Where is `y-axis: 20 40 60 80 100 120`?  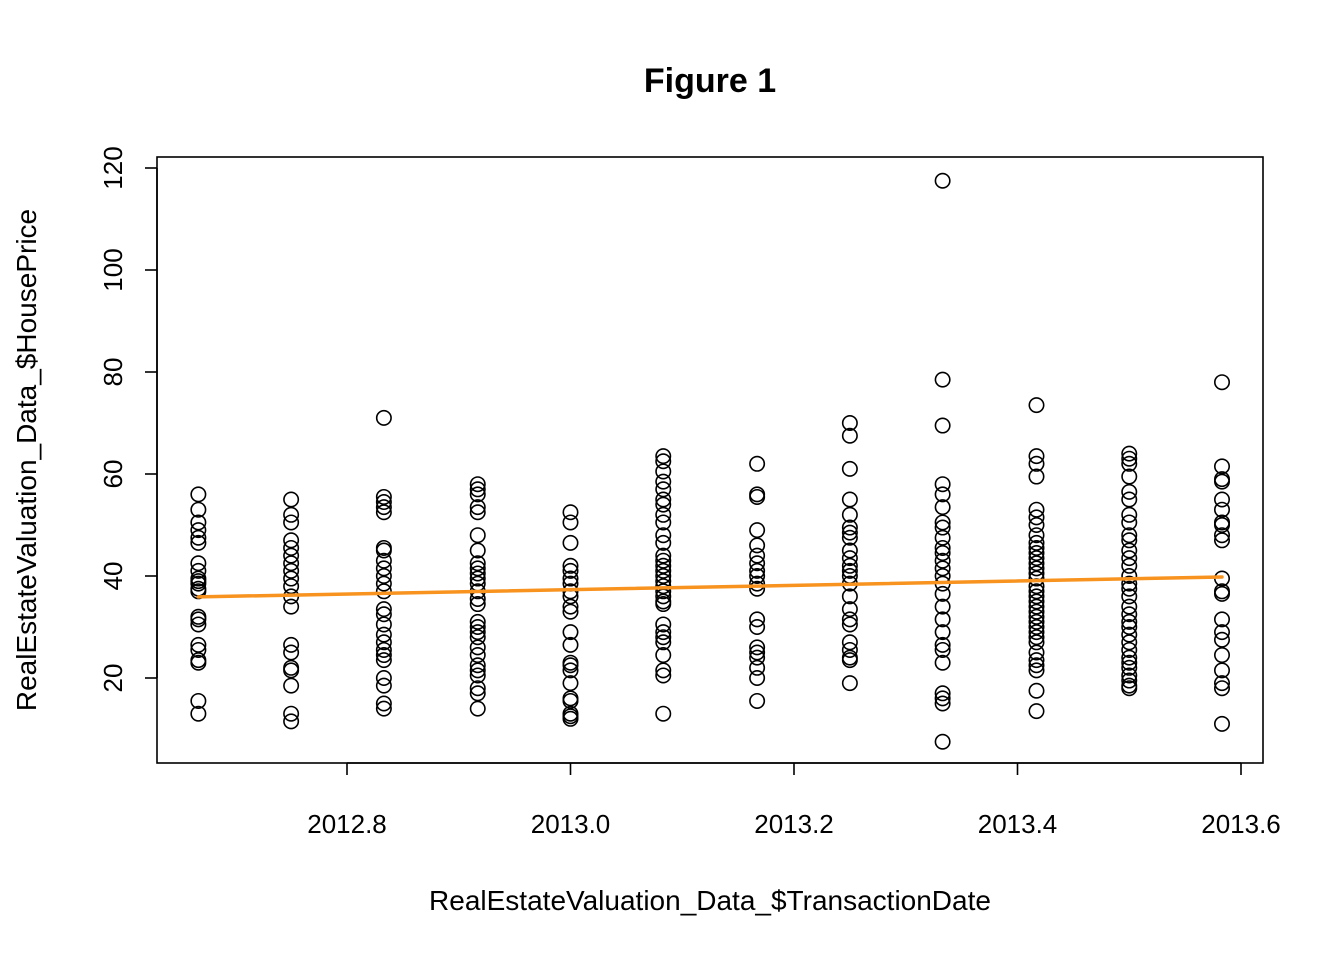 y-axis: 20 40 60 80 100 120 is located at coordinates (128, 419).